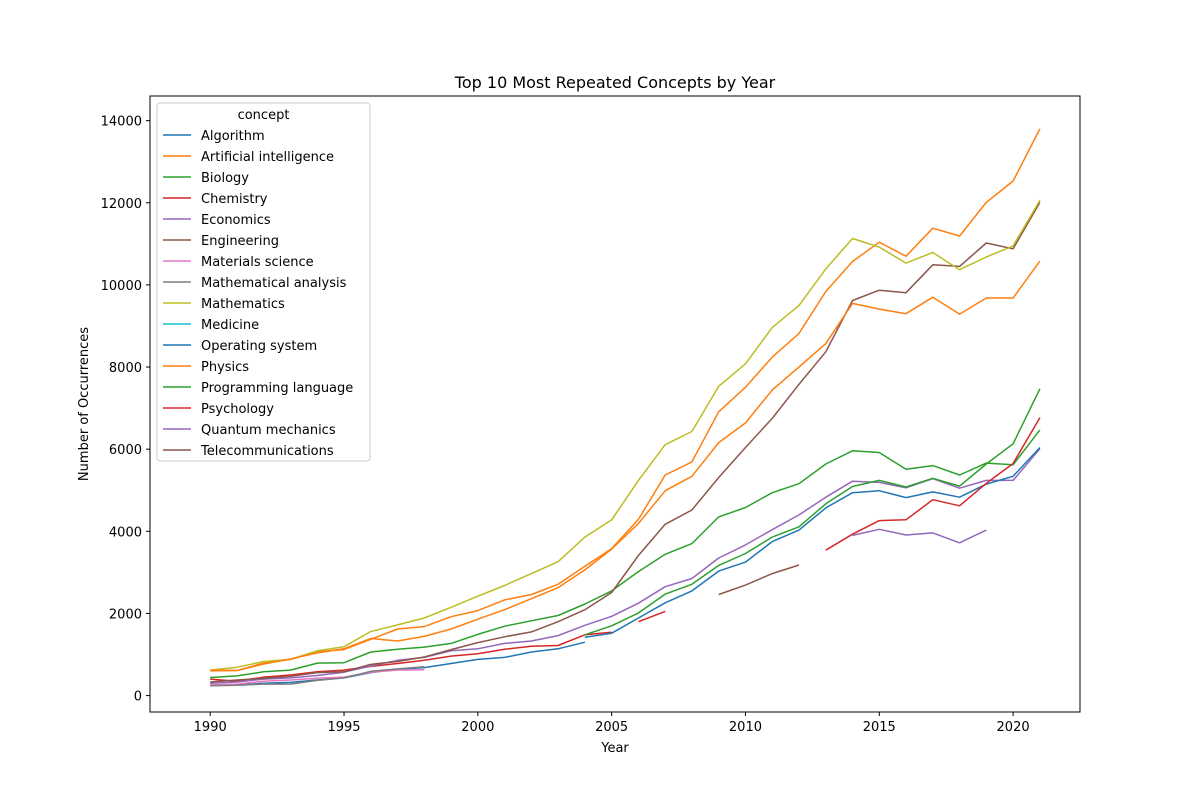 The image size is (1200, 800). Describe the element at coordinates (121, 286) in the screenshot. I see `y-tick-label: 10000` at that location.